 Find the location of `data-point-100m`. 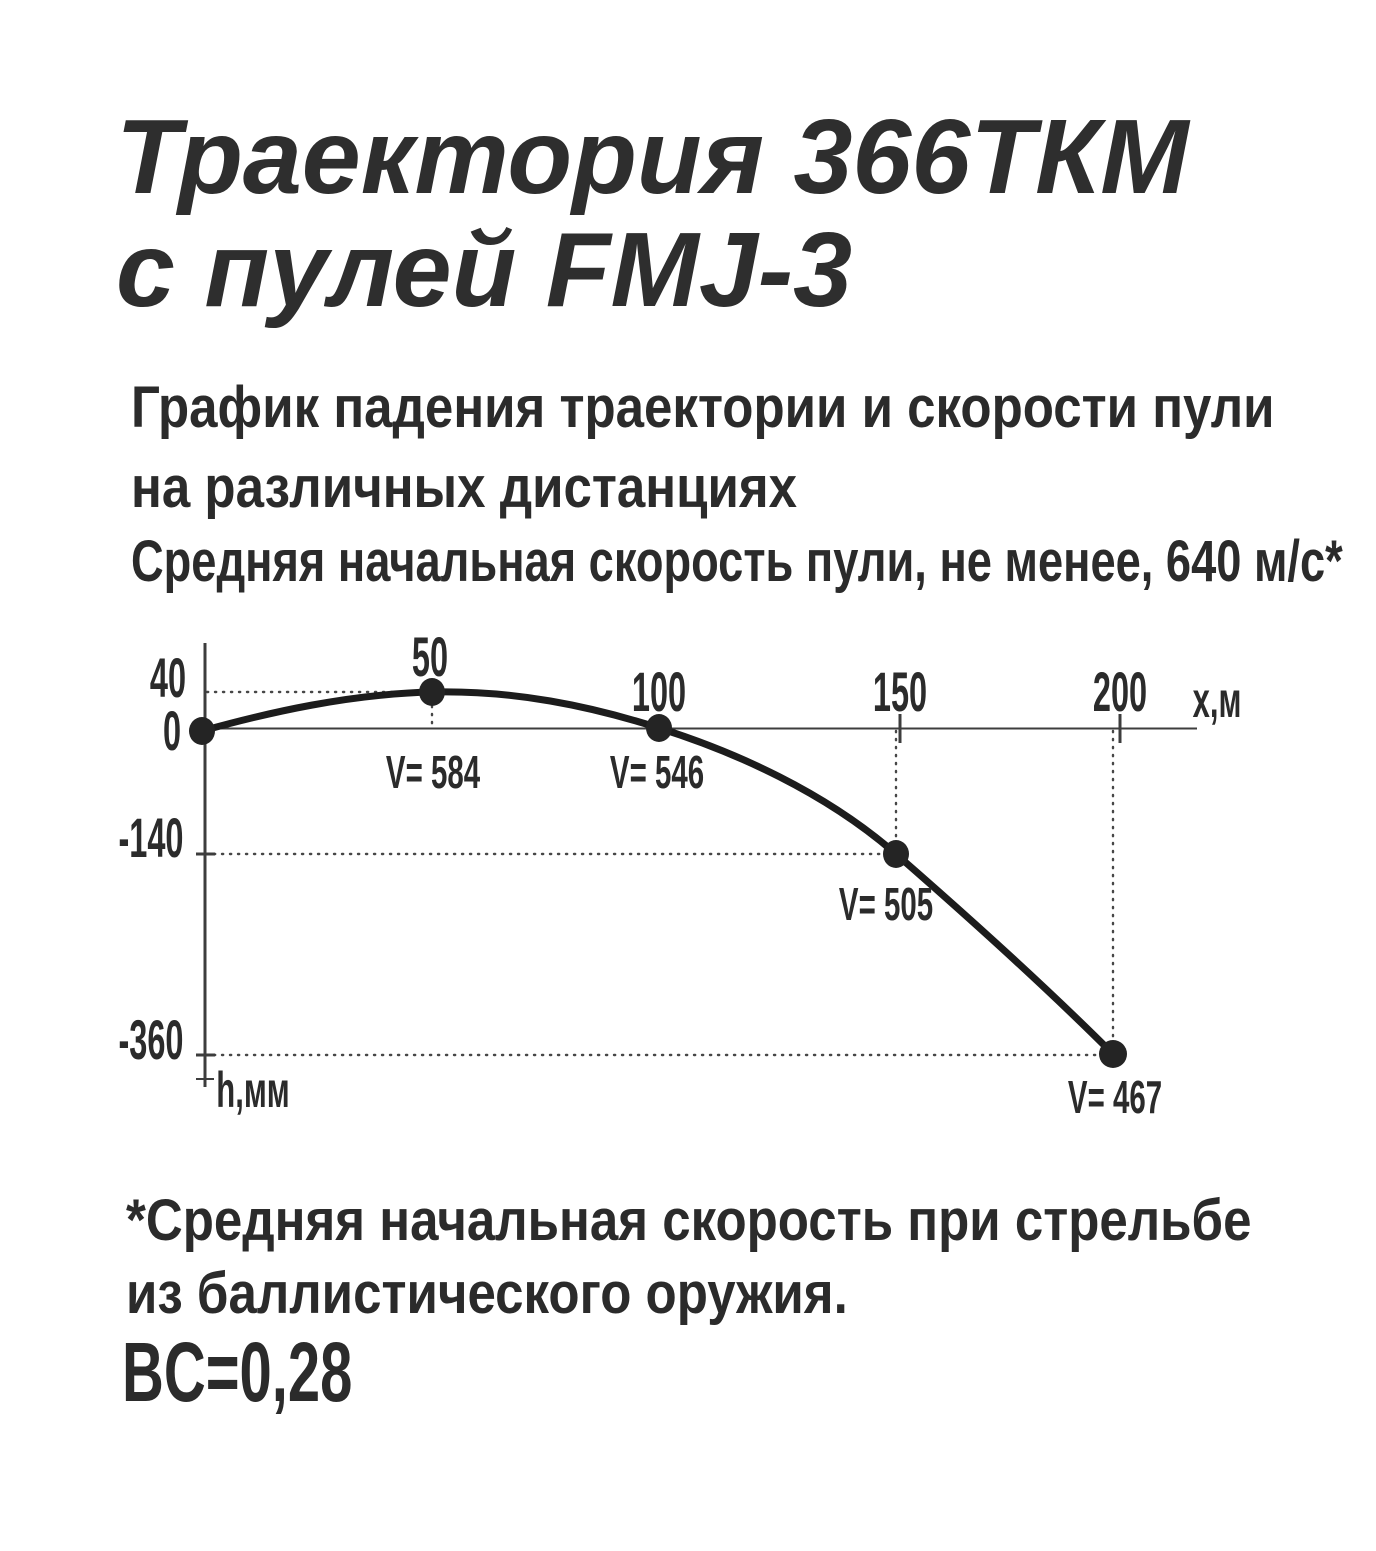

data-point-100m is located at coordinates (659, 728).